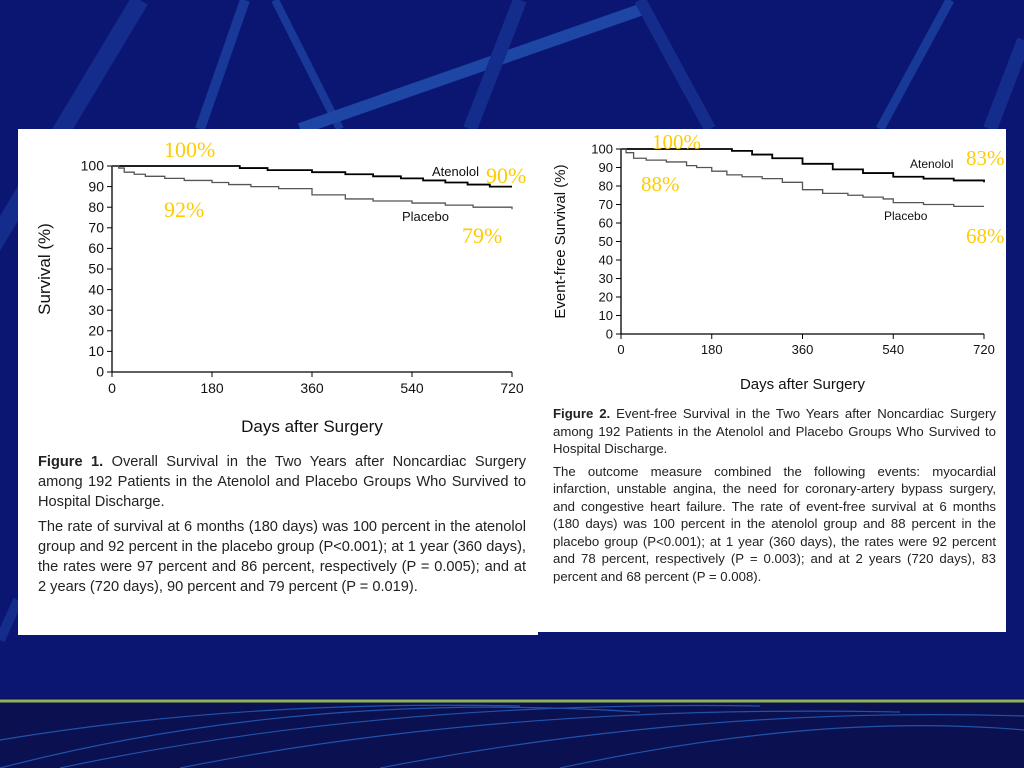 Image resolution: width=1024 pixels, height=768 pixels. Describe the element at coordinates (560, 241) in the screenshot. I see `y-axis-label: Event-free Survival (%)` at that location.